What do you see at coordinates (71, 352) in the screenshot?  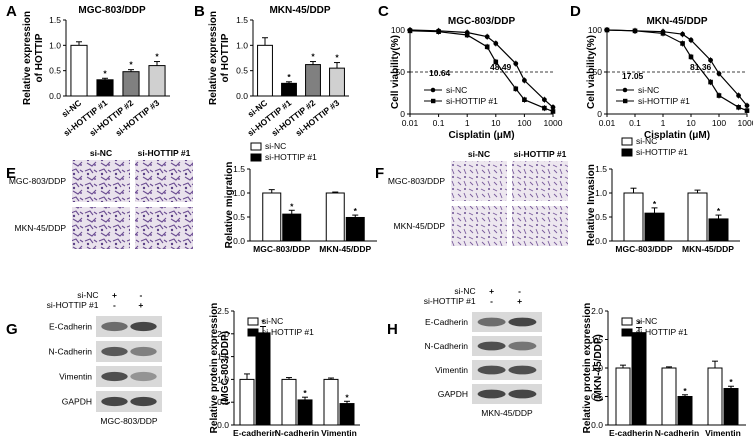 I see `band-label: N-Cadherin` at bounding box center [71, 352].